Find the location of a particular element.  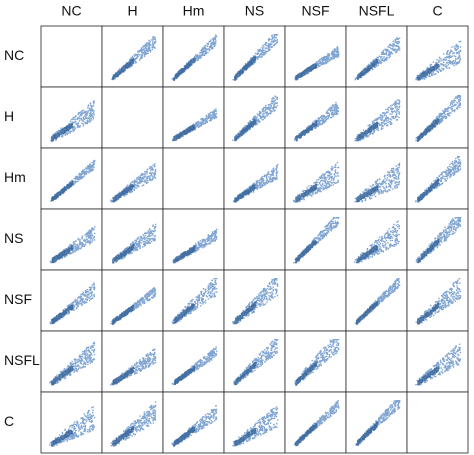

column-label: NC is located at coordinates (71, 11).